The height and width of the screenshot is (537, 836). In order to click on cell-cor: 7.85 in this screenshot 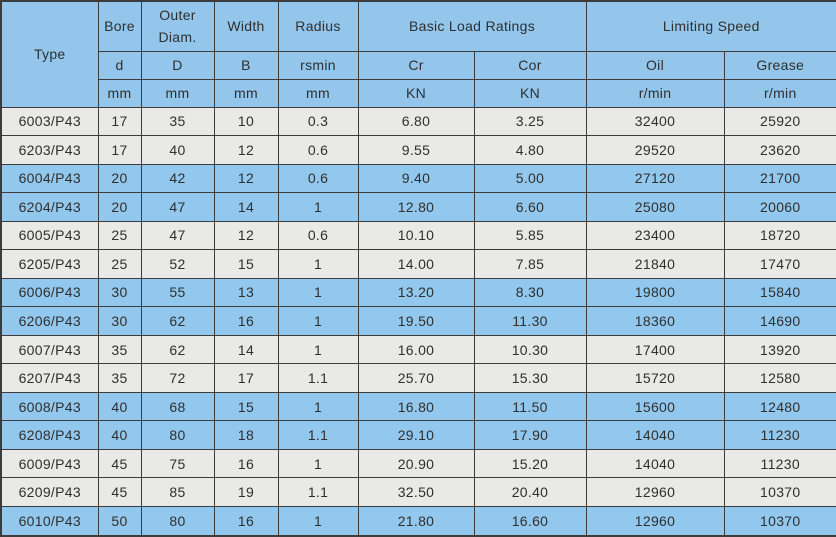, I will do `click(530, 264)`.